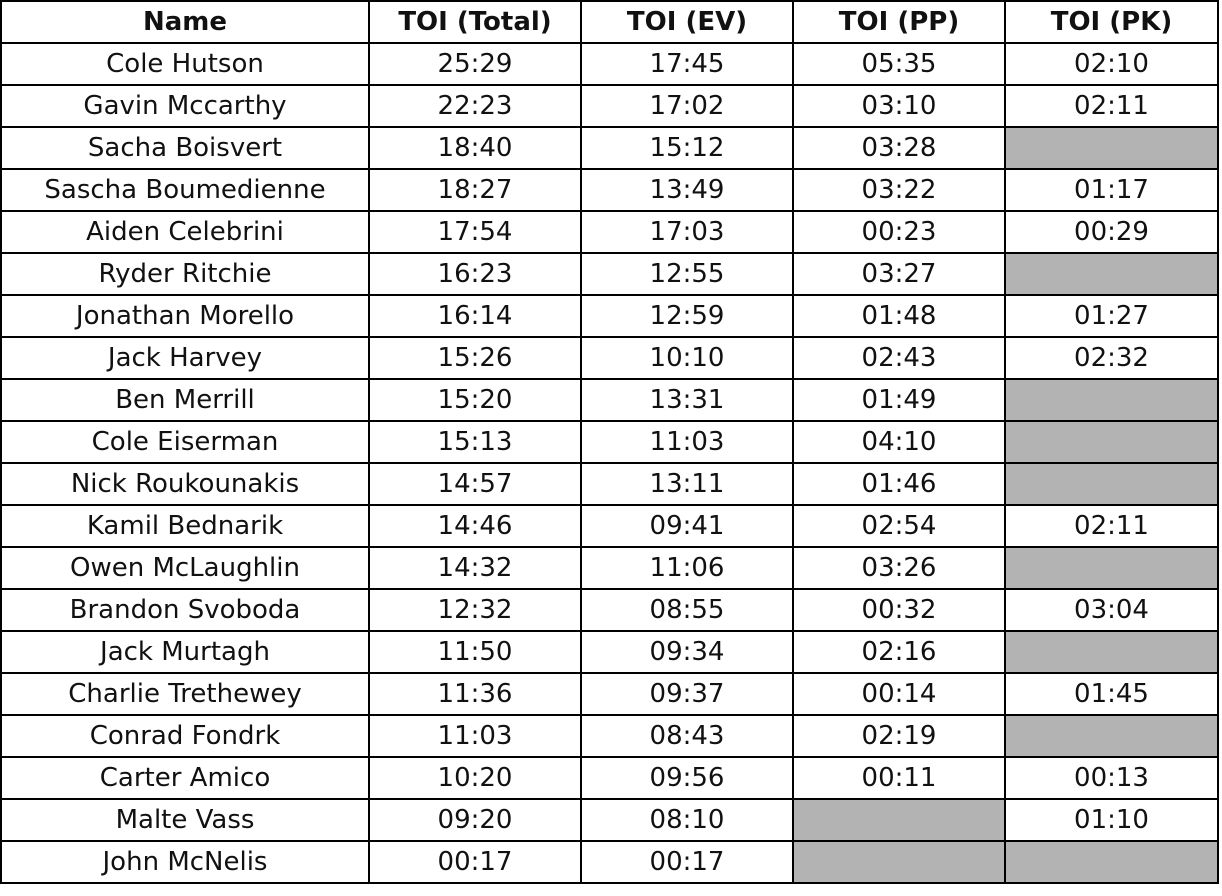  What do you see at coordinates (185, 484) in the screenshot?
I see `player-name: Nick Roukounakis` at bounding box center [185, 484].